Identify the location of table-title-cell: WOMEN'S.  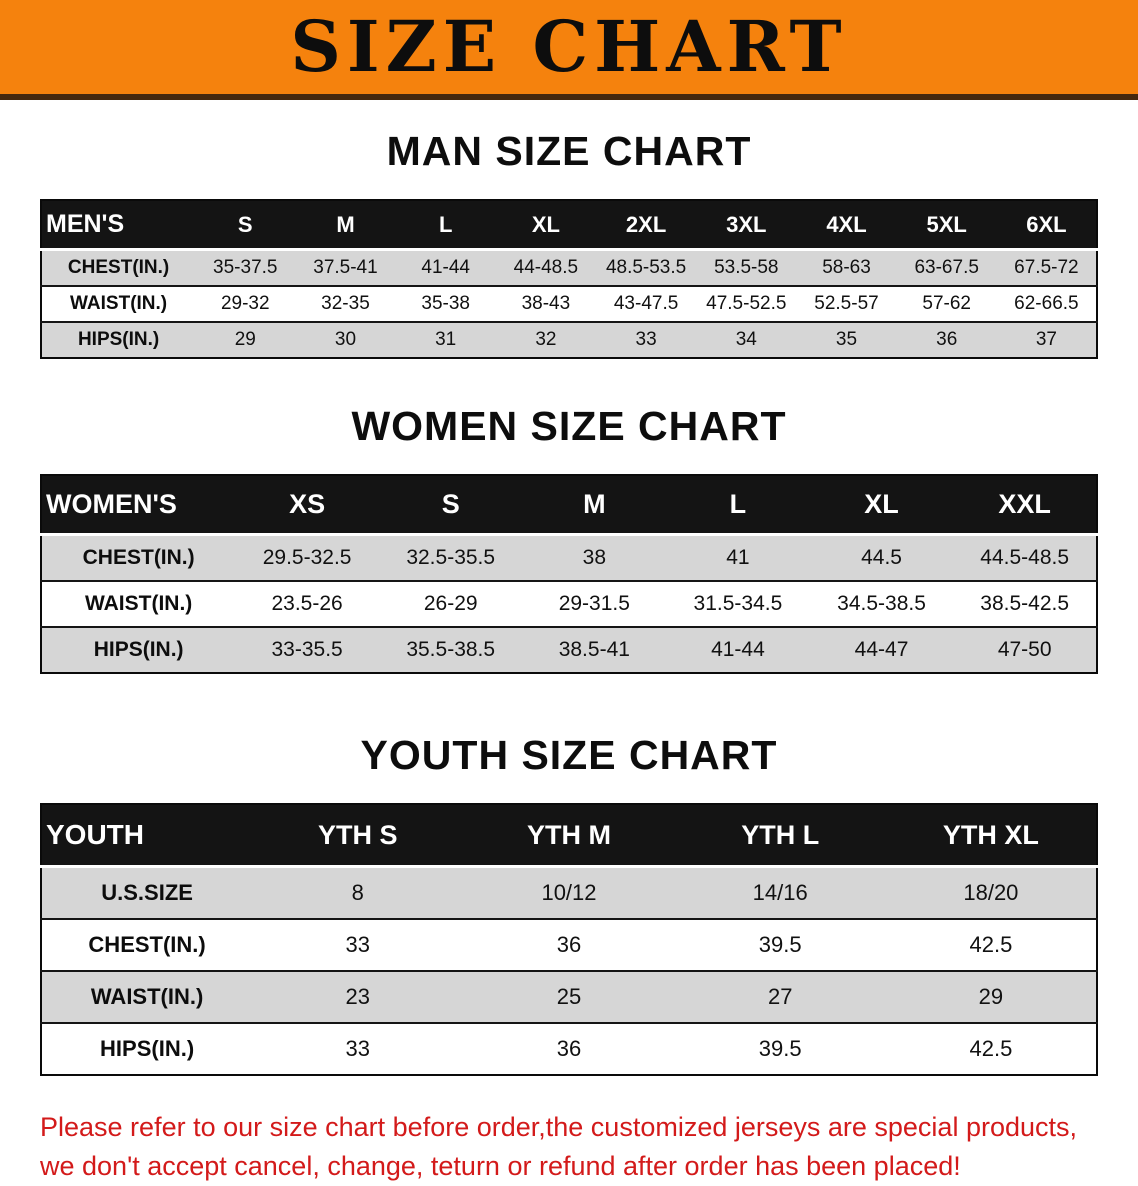
(111, 504).